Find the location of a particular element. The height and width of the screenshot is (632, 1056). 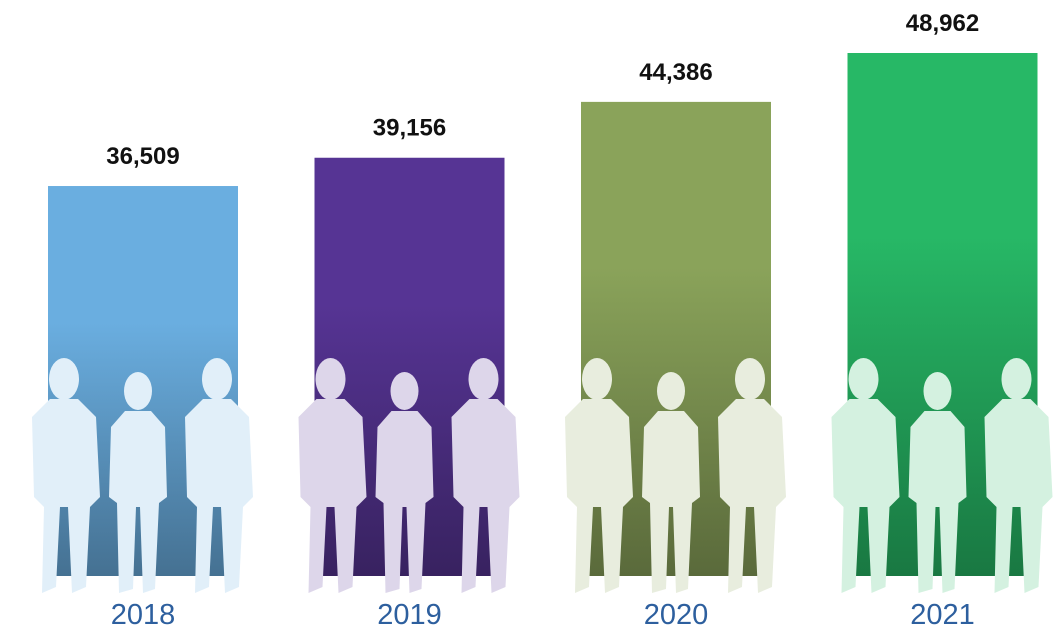

value-label: 48,962 is located at coordinates (942, 23).